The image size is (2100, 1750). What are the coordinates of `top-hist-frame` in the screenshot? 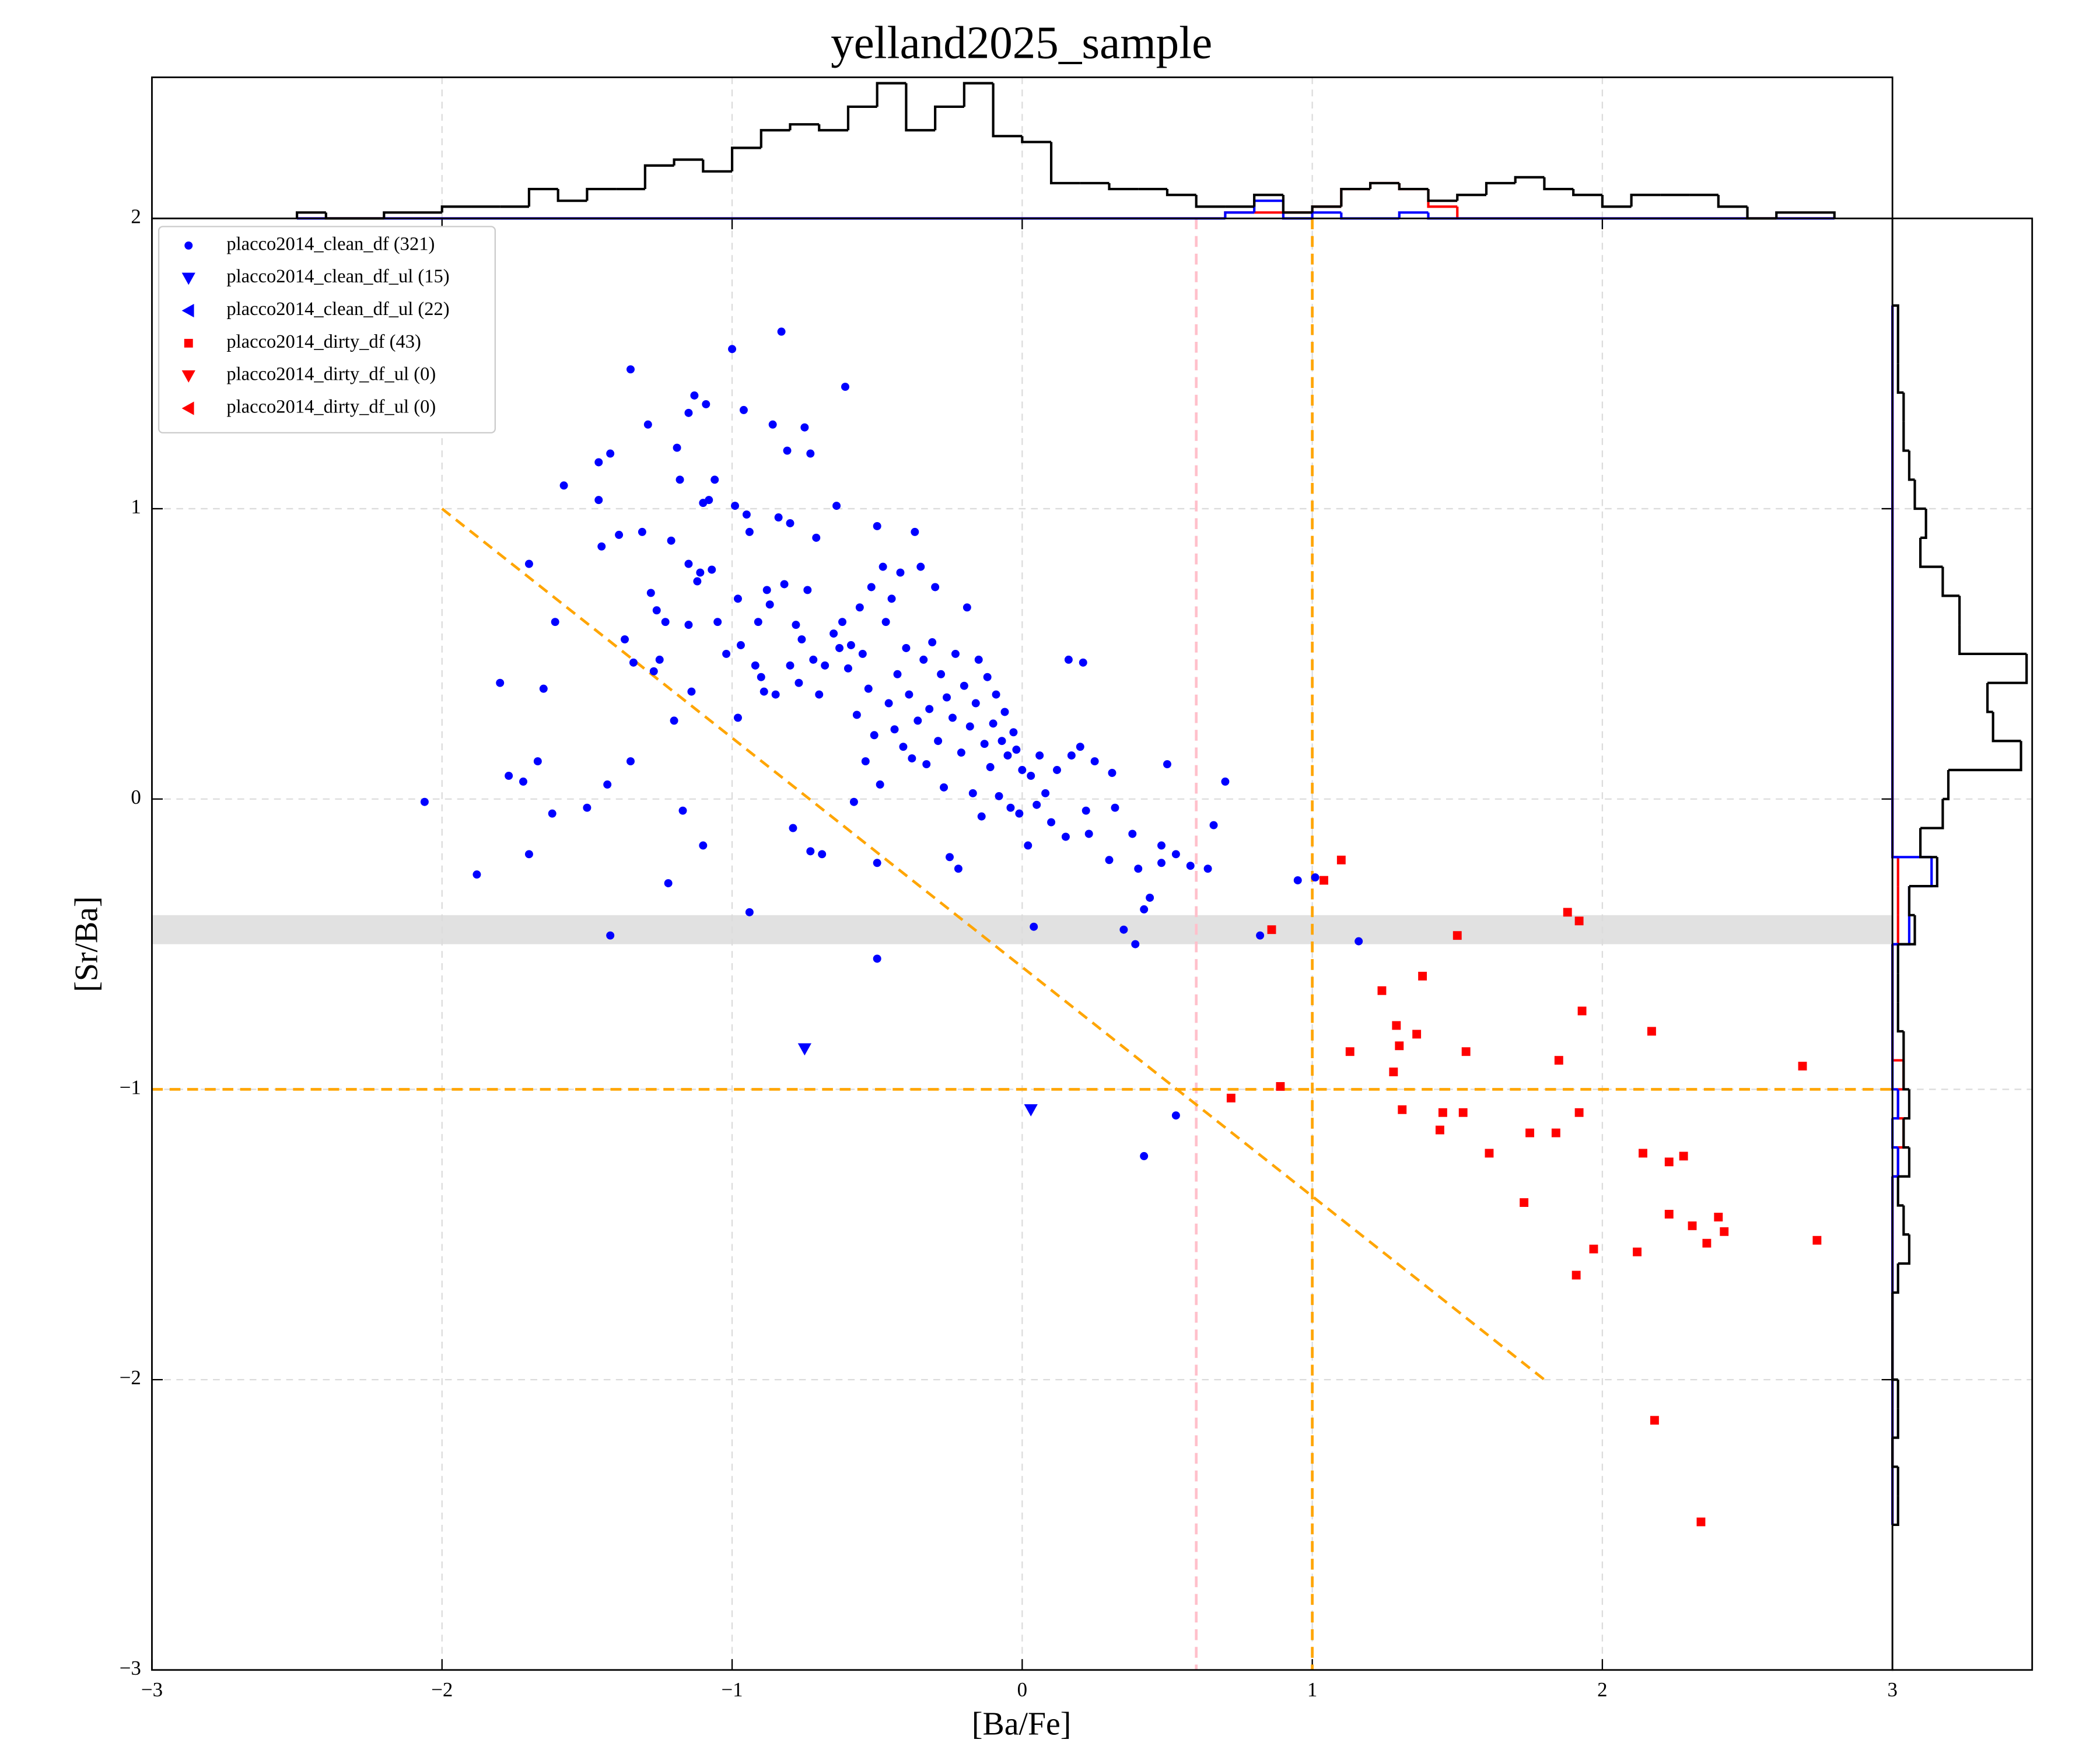 It's located at (1022, 147).